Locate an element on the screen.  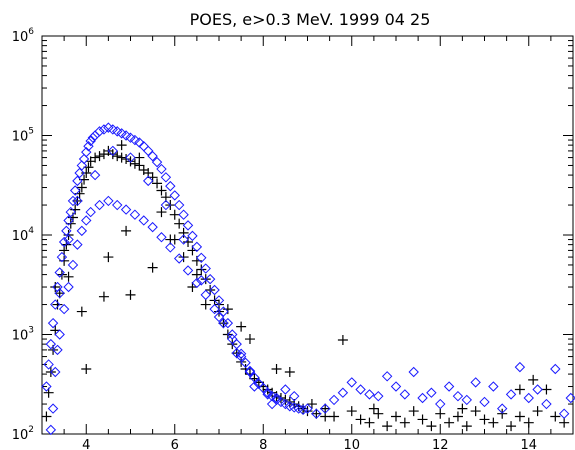
chart-title: POES, e>0.3 MeV. 1999 04 25 is located at coordinates (310, 19).